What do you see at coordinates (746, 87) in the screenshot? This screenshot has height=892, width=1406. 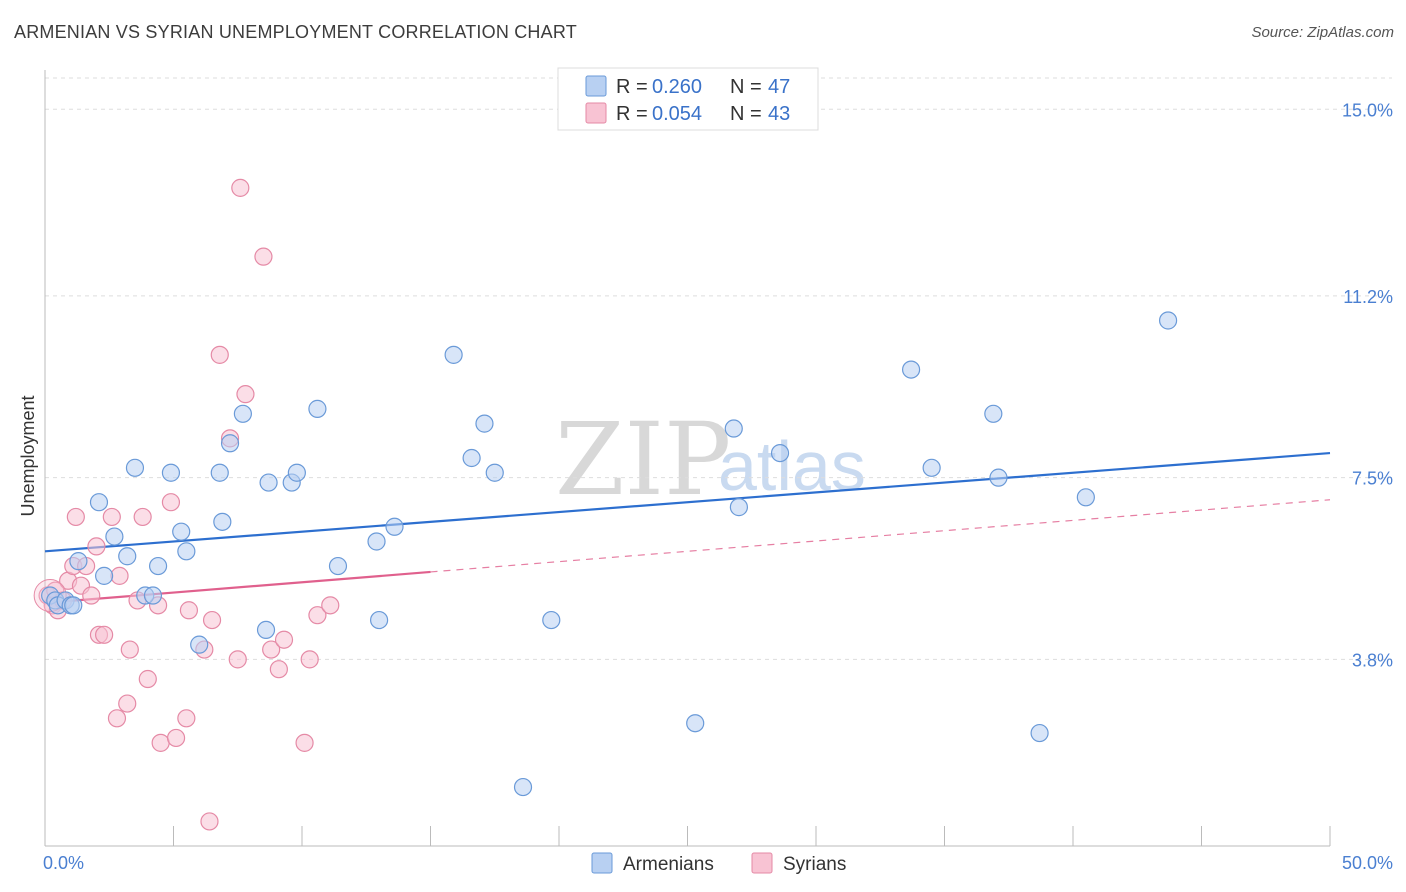 I see `legend-armenians-n-label: N =` at bounding box center [746, 87].